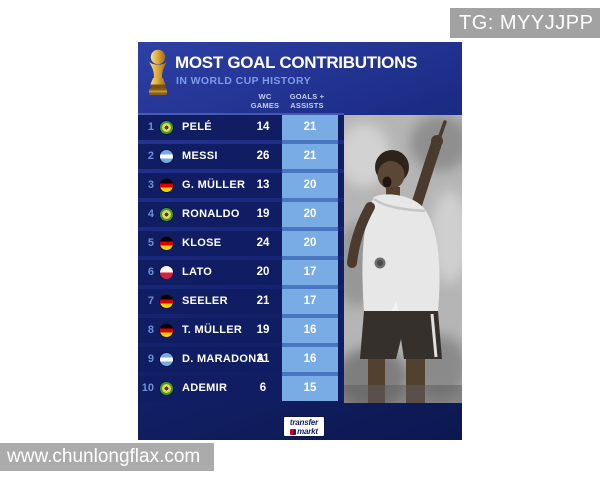 The image size is (600, 480). I want to click on transfermarkt-mark-icon, so click(293, 431).